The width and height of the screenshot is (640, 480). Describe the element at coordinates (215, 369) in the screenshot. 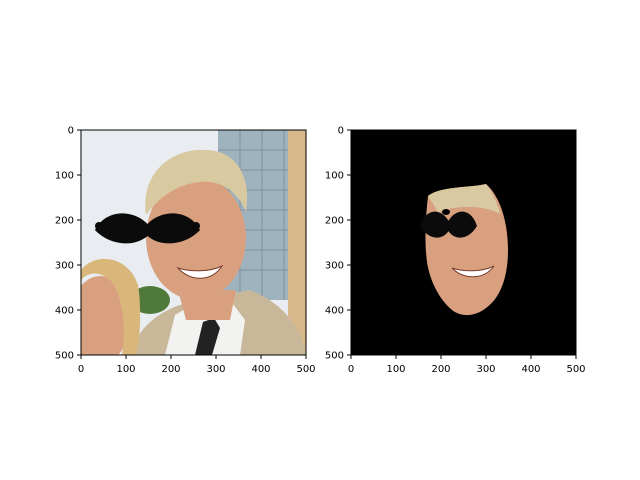

I see `x-tick-label-left: 300` at that location.